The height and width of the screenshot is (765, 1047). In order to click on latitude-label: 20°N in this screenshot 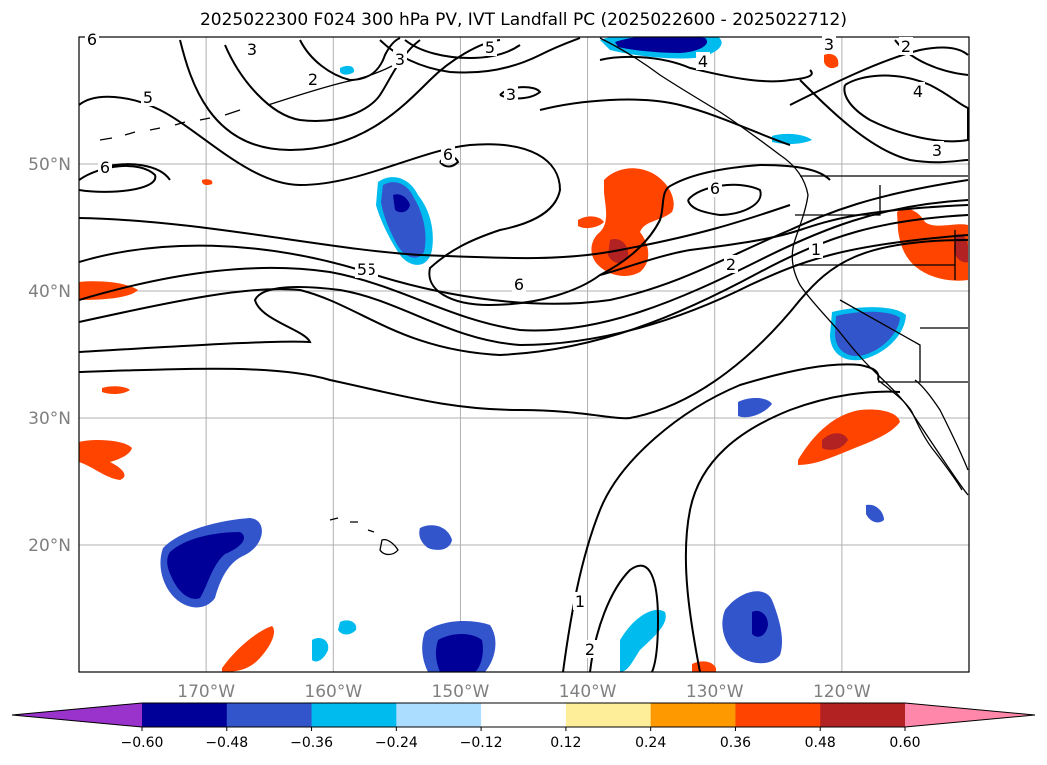, I will do `click(49, 546)`.